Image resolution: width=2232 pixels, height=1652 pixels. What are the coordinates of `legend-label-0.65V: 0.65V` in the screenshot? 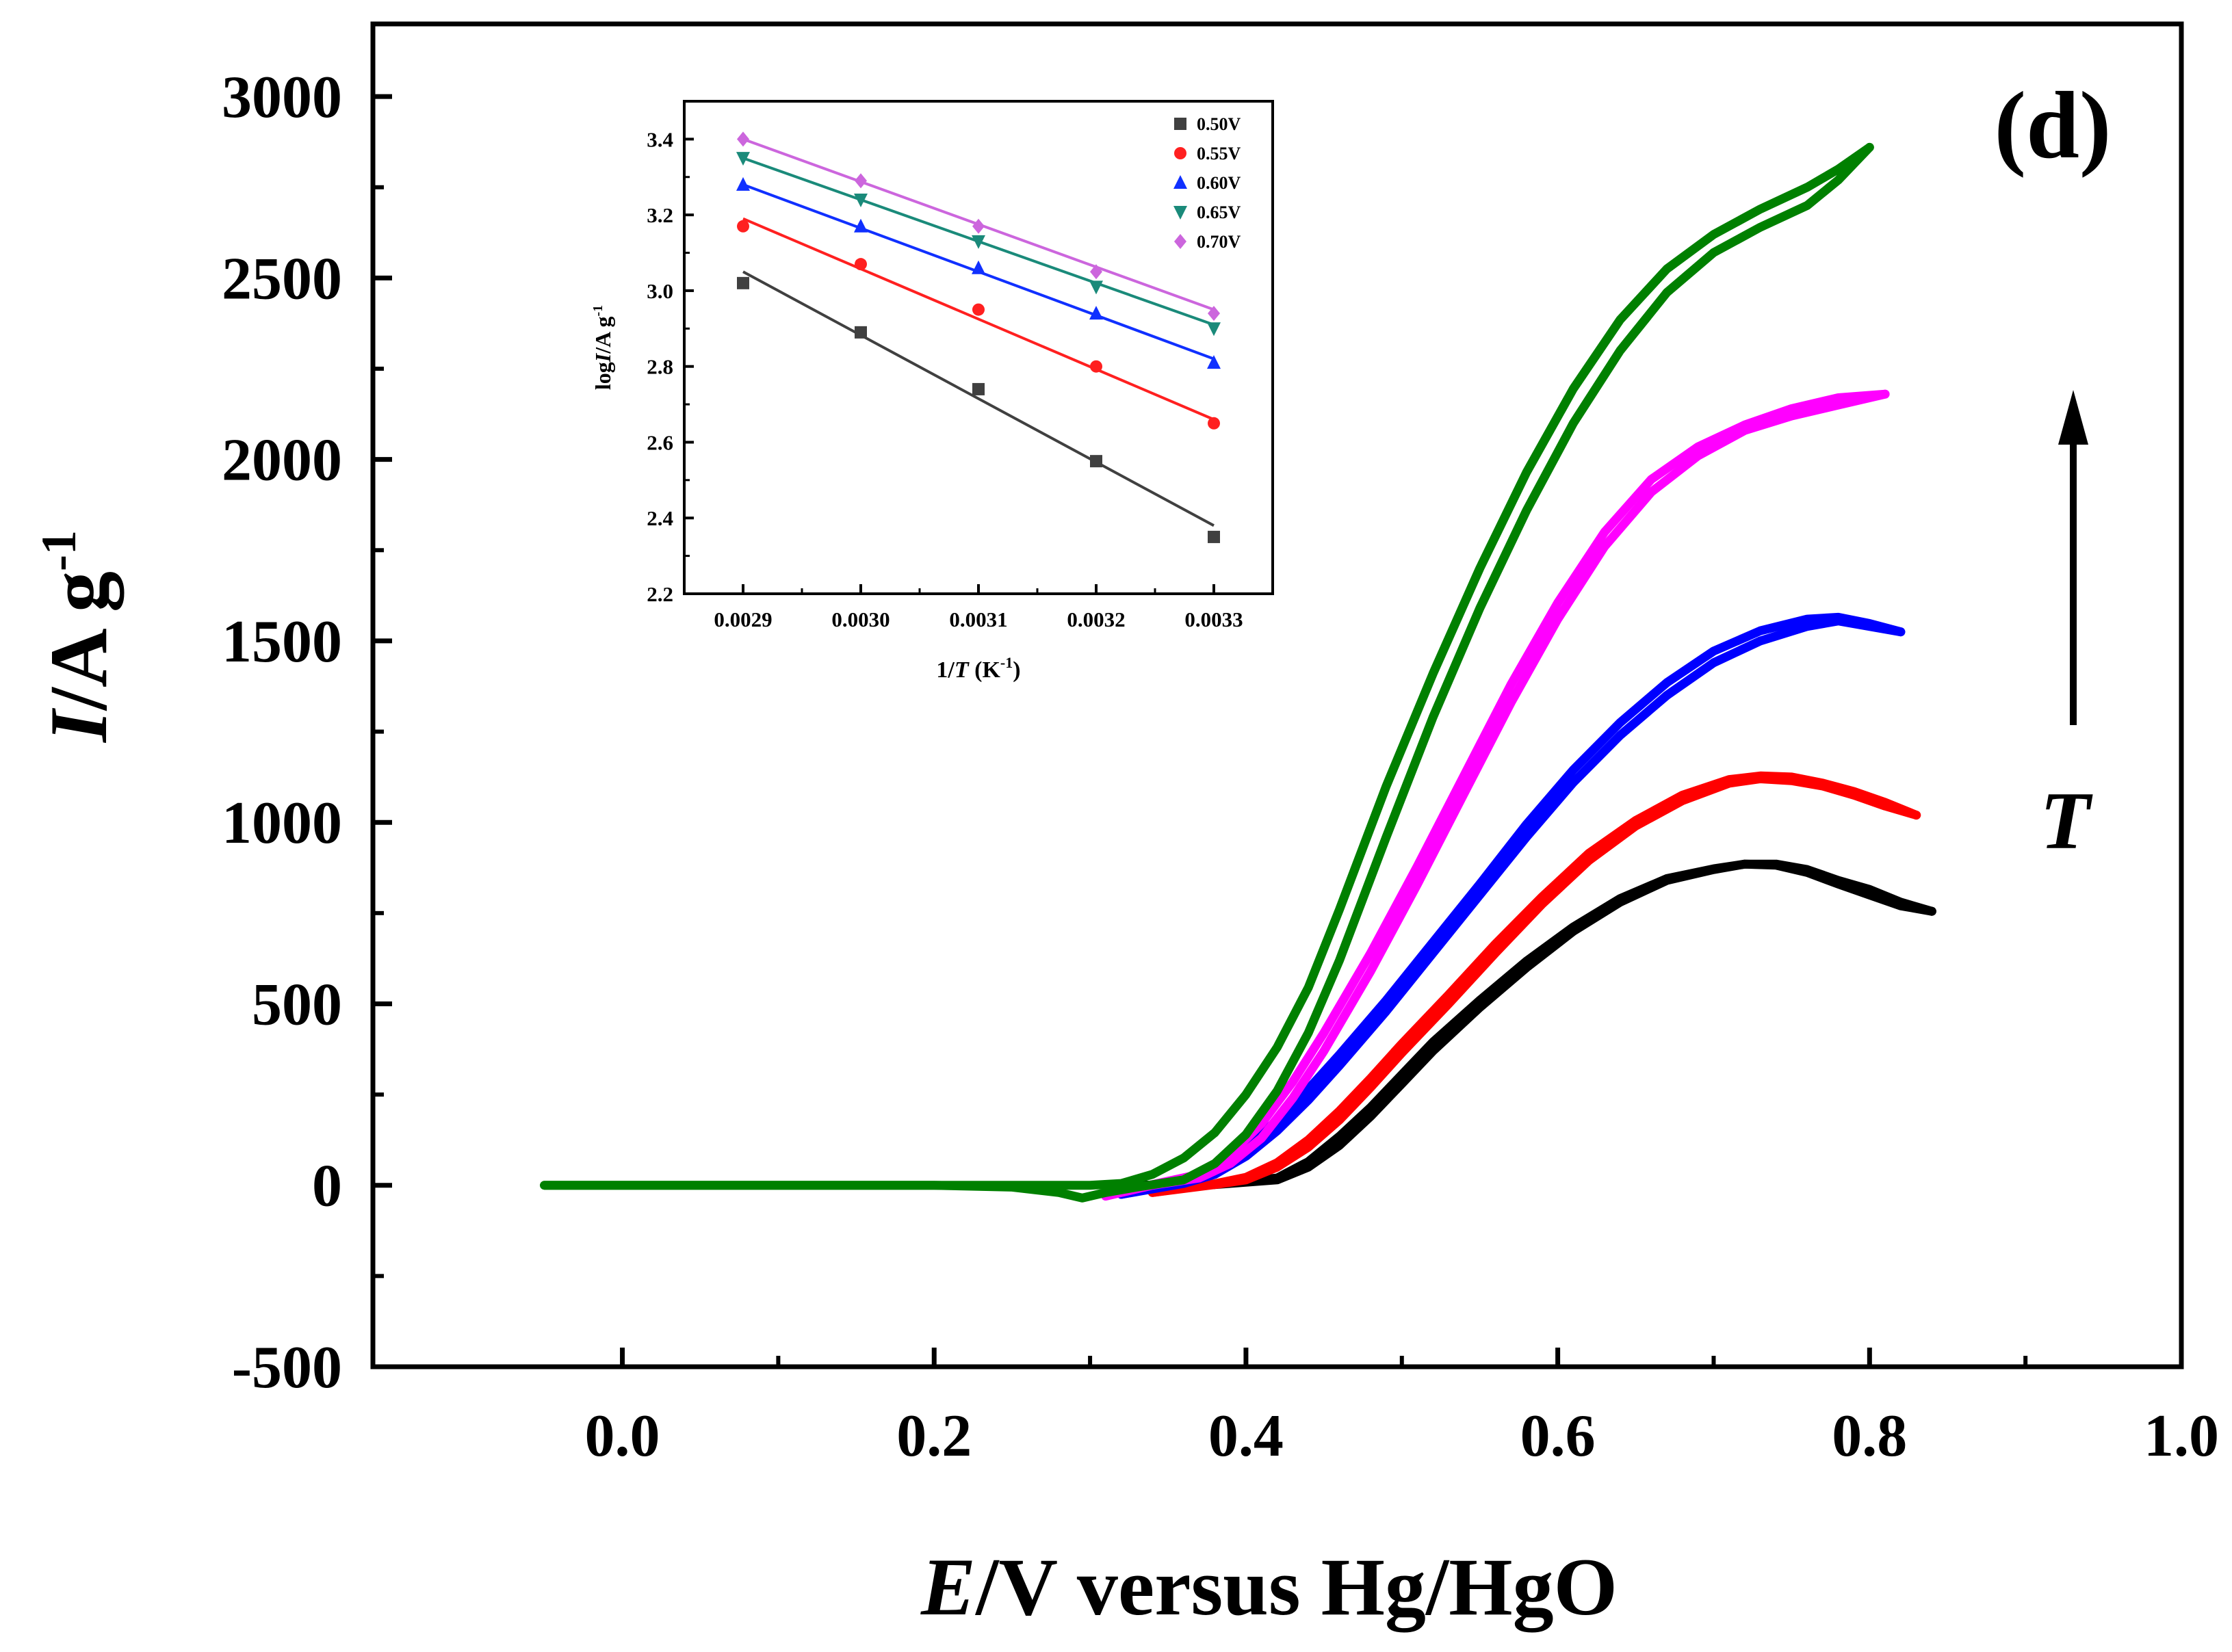 It's located at (1219, 212).